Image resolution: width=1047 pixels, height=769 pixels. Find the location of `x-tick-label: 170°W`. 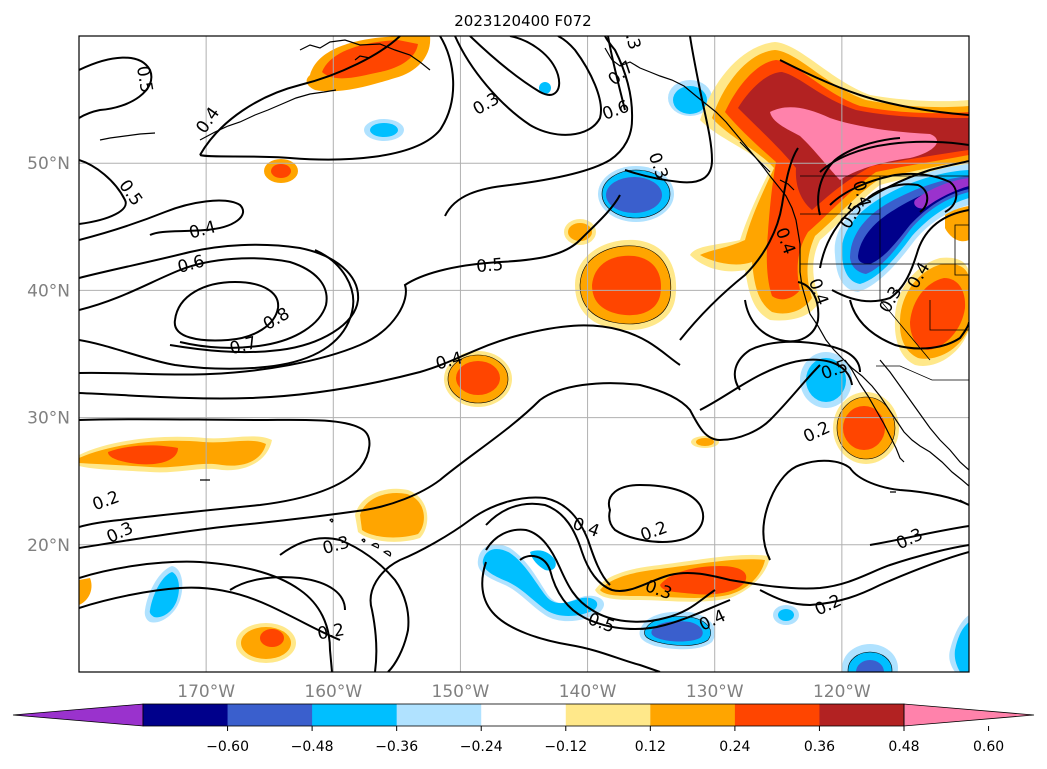

x-tick-label: 170°W is located at coordinates (206, 692).